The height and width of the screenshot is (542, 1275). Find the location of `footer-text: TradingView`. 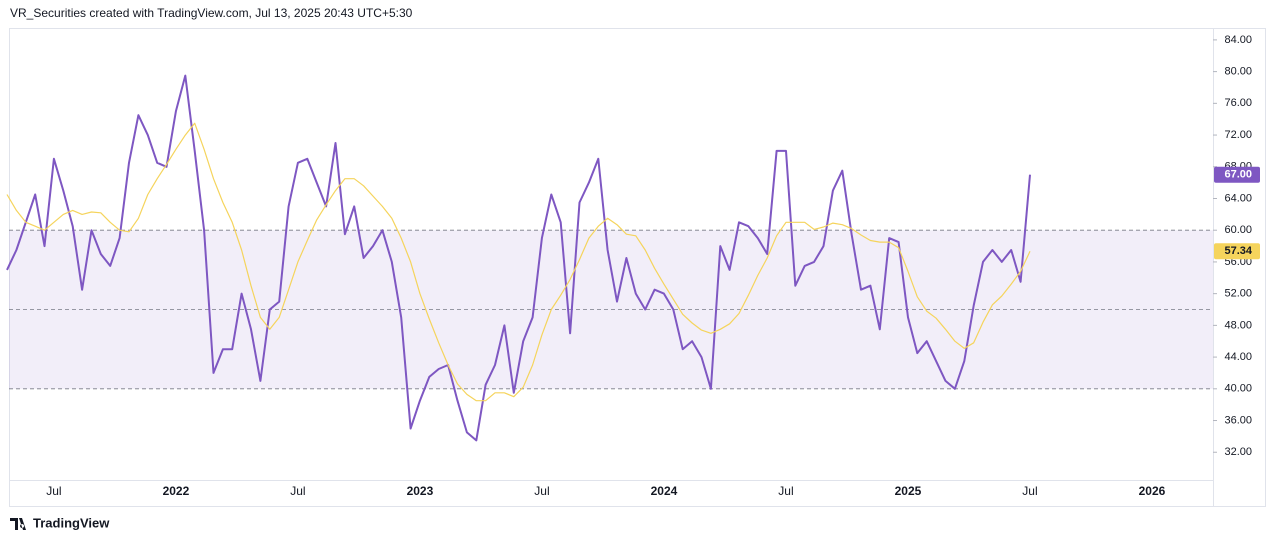

footer-text: TradingView is located at coordinates (71, 522).